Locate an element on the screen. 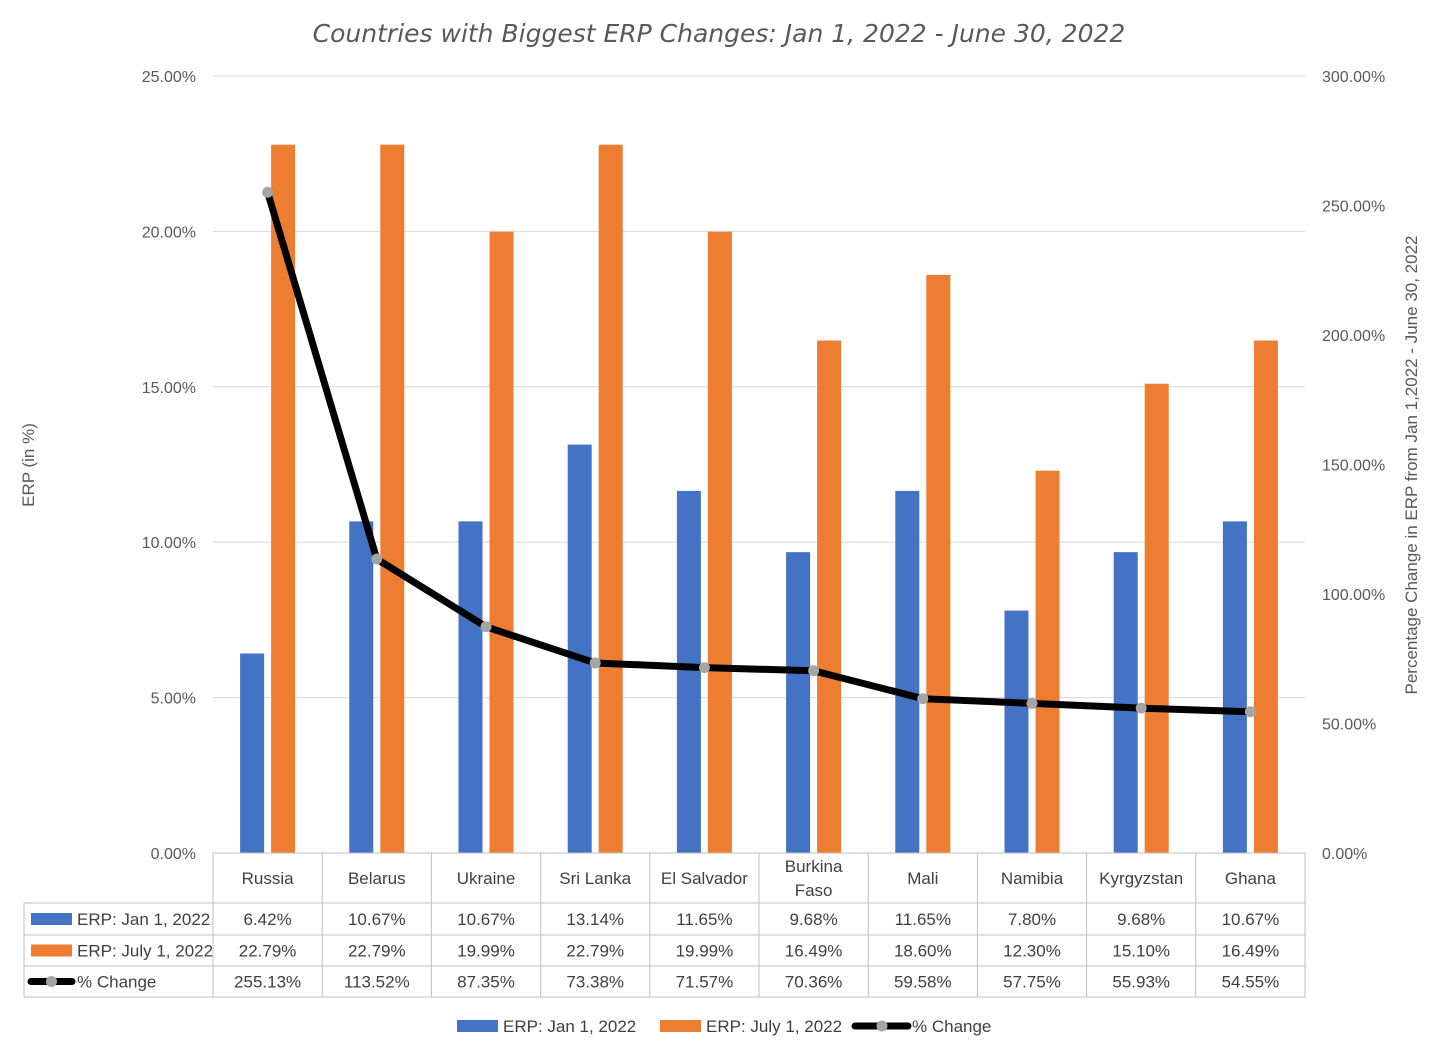 The height and width of the screenshot is (1058, 1438). left-tick-label: 15.00% is located at coordinates (169, 388).